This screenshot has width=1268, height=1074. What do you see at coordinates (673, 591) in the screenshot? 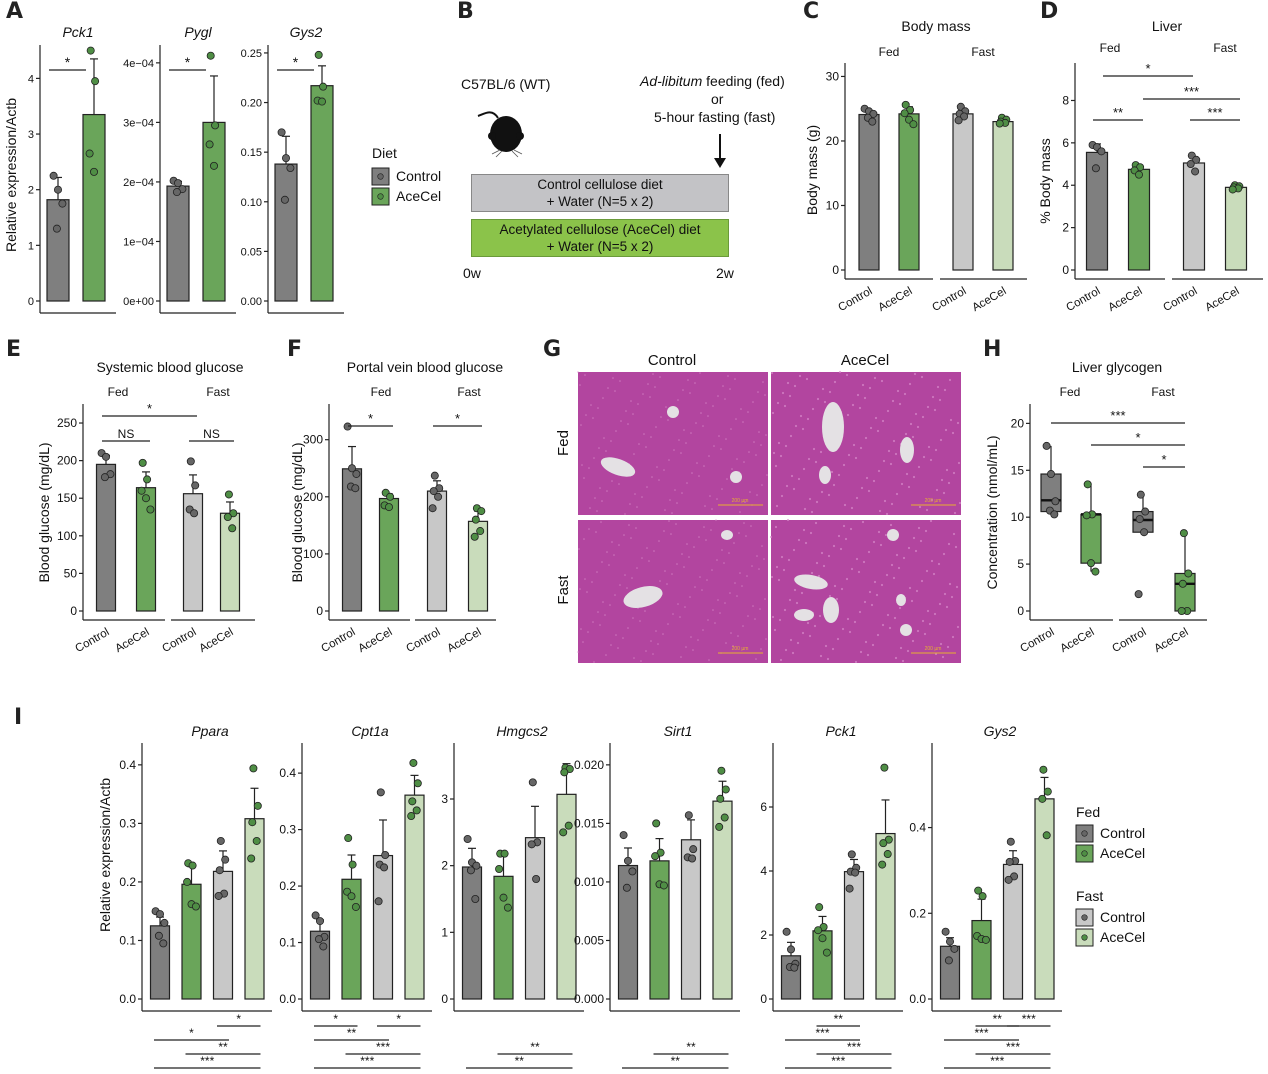
I see `tissue-background` at bounding box center [673, 591].